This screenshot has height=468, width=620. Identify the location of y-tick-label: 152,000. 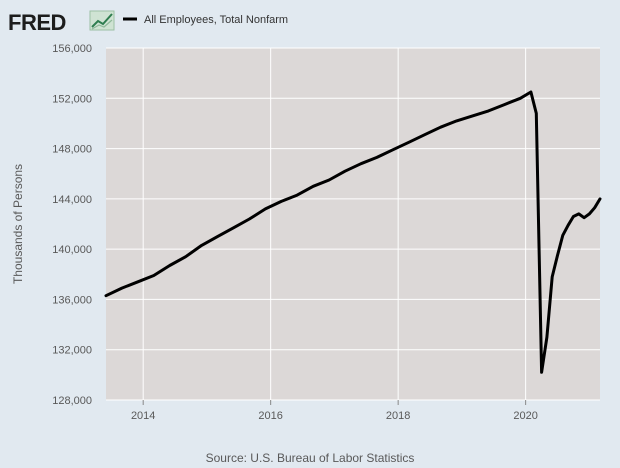
(72, 99).